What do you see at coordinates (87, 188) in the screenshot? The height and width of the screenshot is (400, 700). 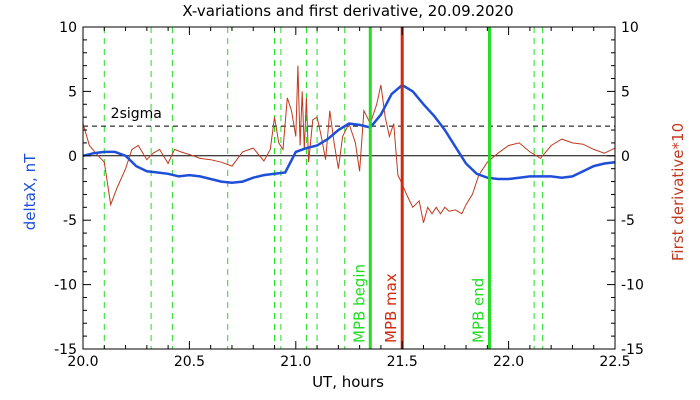 I see `left-y-tick-marks` at bounding box center [87, 188].